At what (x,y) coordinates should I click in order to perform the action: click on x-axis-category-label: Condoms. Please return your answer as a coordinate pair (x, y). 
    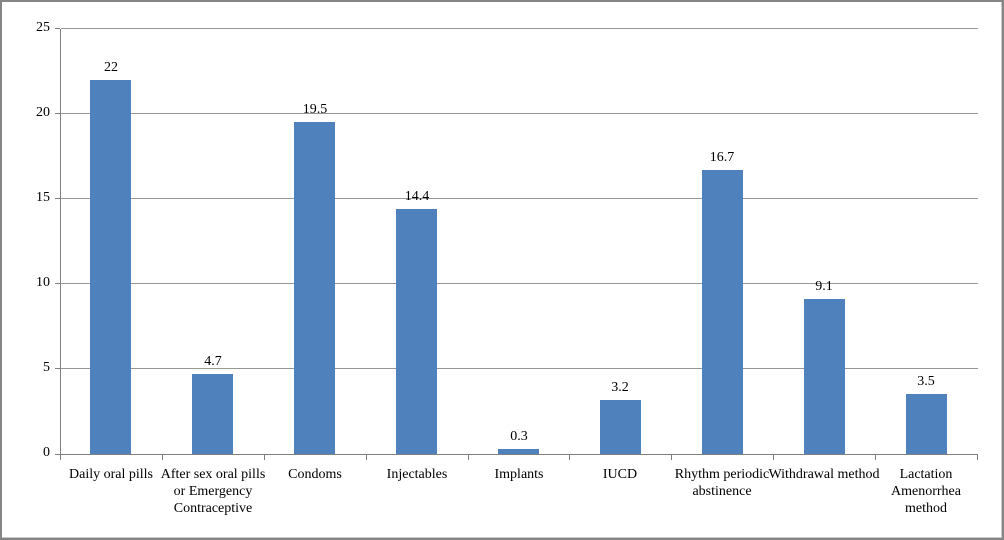
    Looking at the image, I should click on (315, 474).